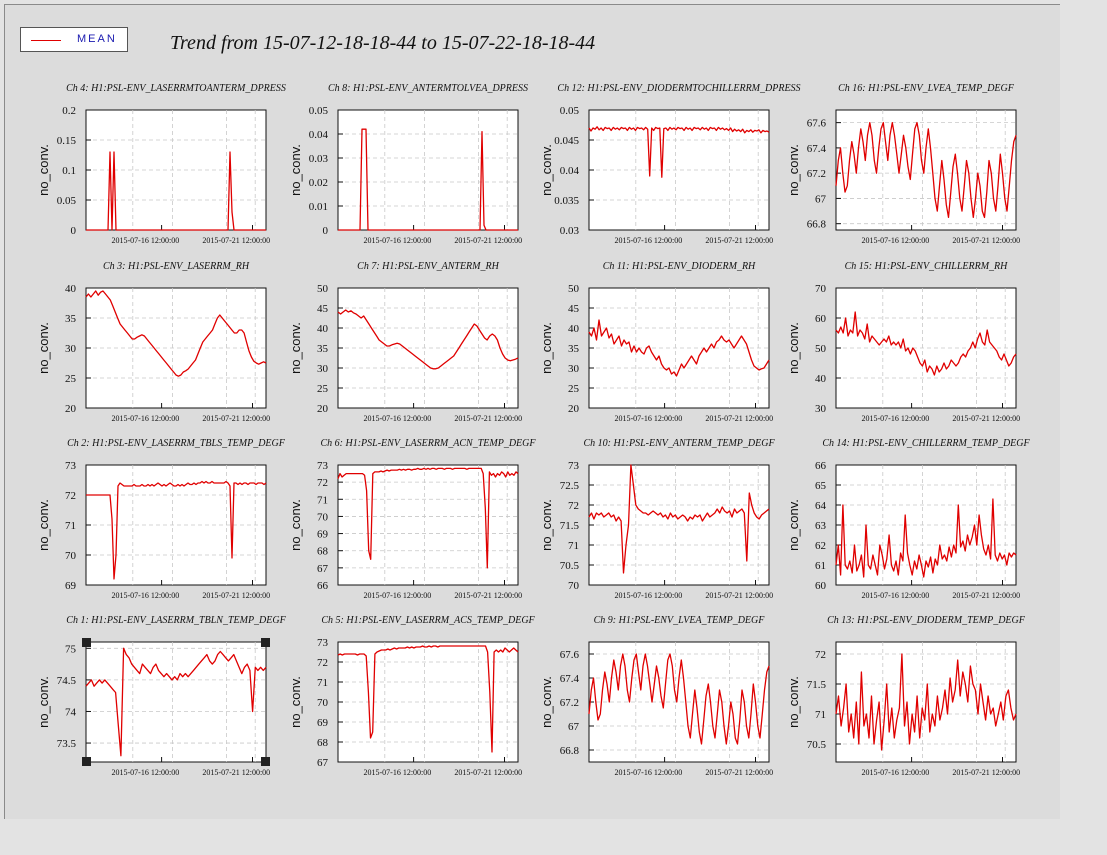  Describe the element at coordinates (816, 174) in the screenshot. I see `y-tick-label: 67.2` at that location.